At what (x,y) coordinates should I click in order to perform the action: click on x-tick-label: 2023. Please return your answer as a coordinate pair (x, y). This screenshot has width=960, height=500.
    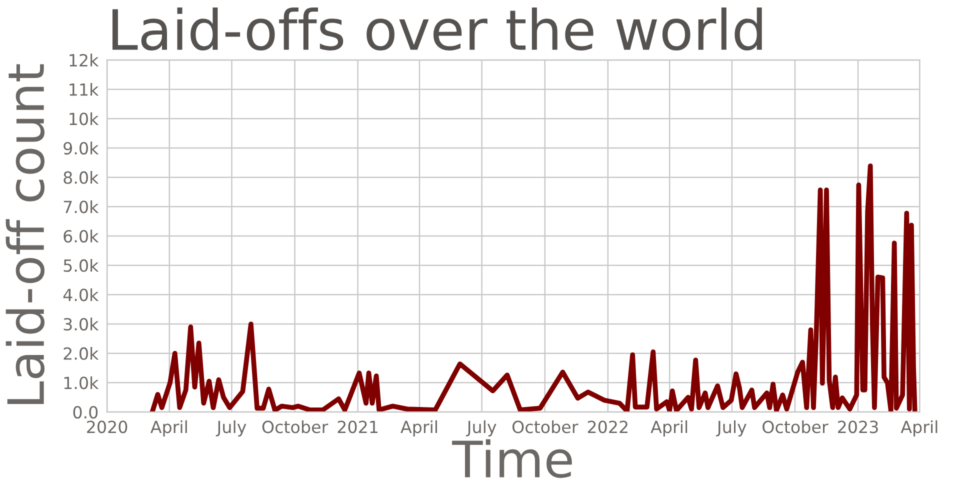
    Looking at the image, I should click on (858, 427).